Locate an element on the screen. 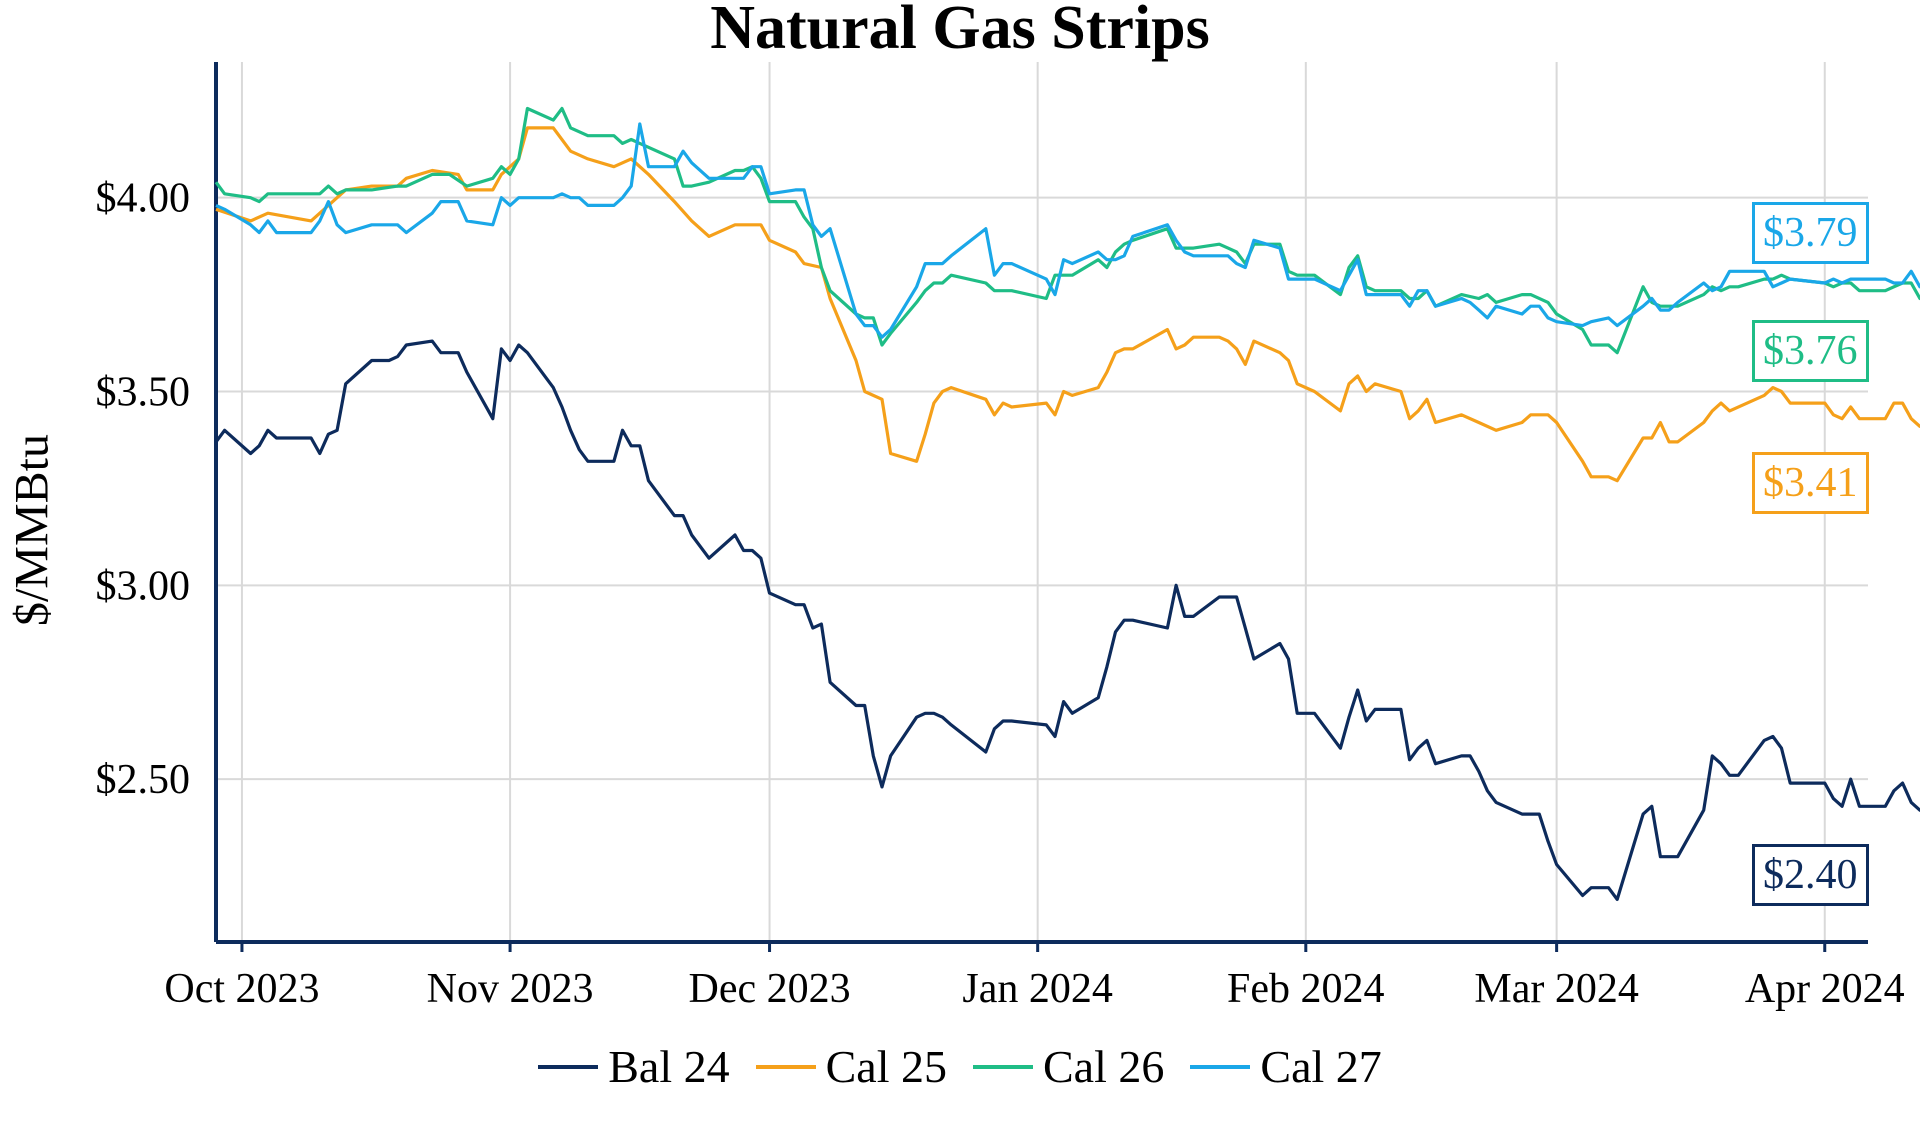  legend-label: Cal 27 is located at coordinates (1321, 1066).